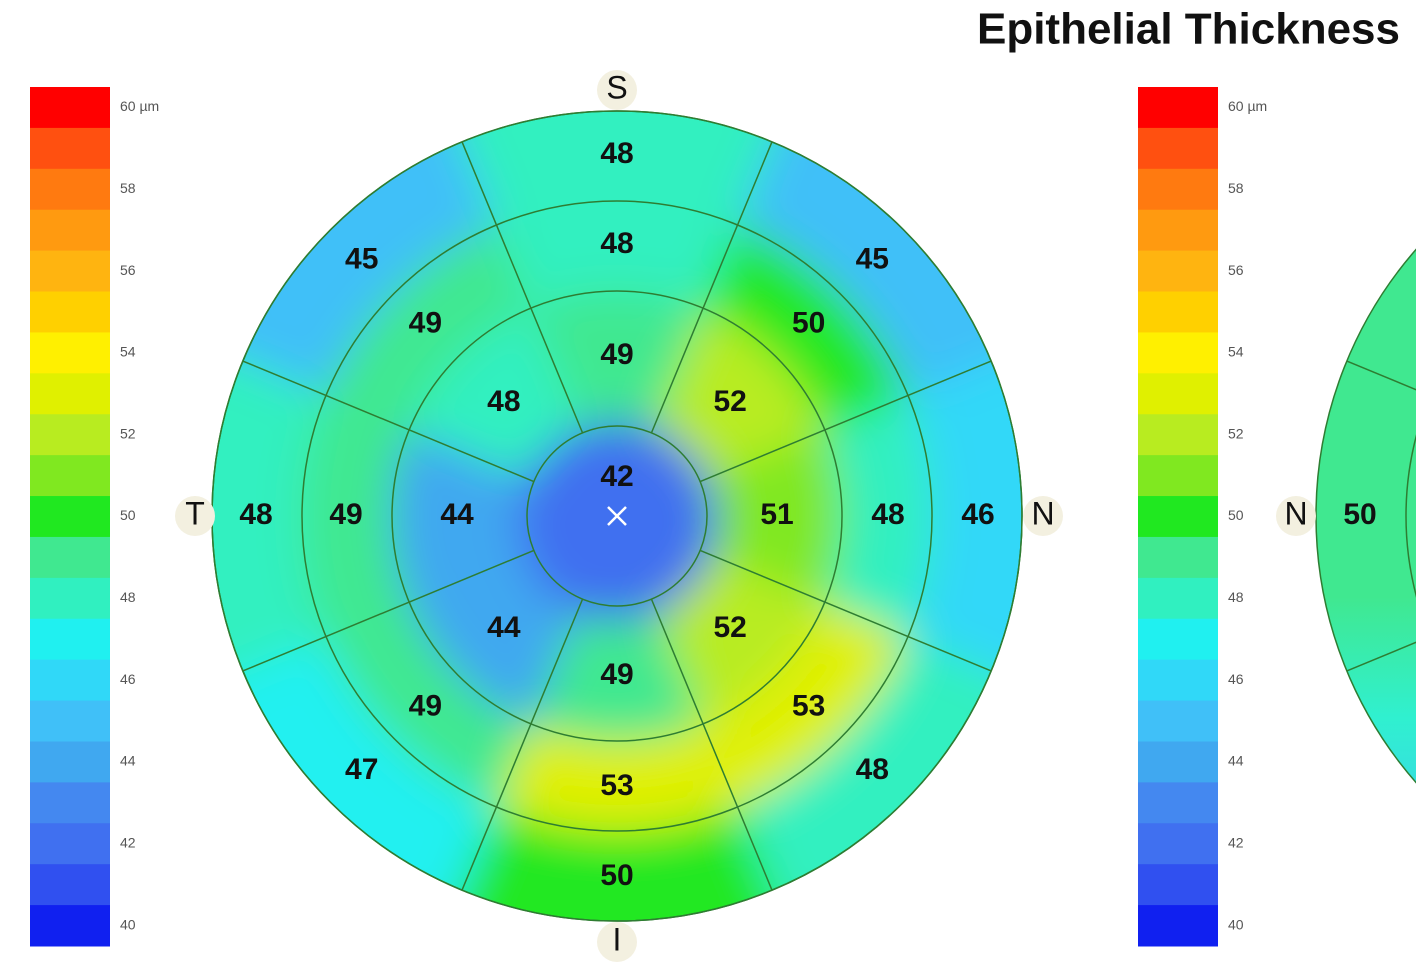 Image resolution: width=1416 pixels, height=976 pixels. Describe the element at coordinates (1236, 842) in the screenshot. I see `scale-tick-label: 42` at that location.